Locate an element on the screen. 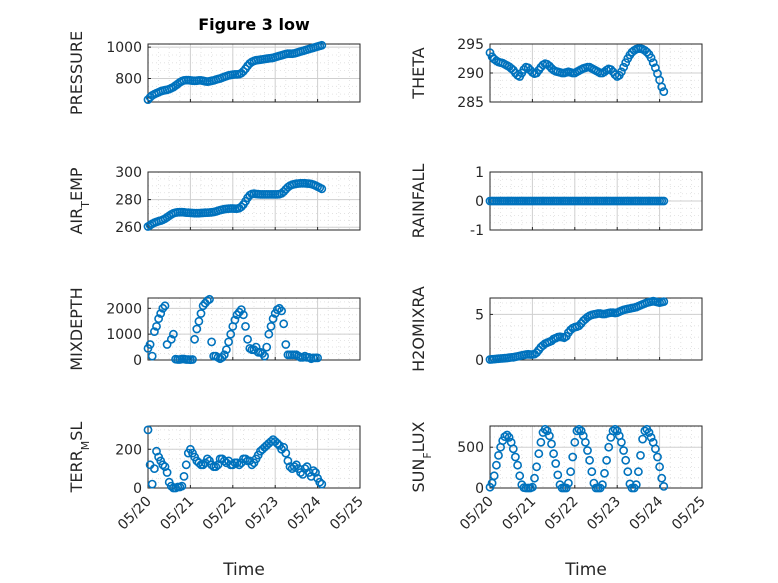  figure-title: Figure 3 low is located at coordinates (254, 24).